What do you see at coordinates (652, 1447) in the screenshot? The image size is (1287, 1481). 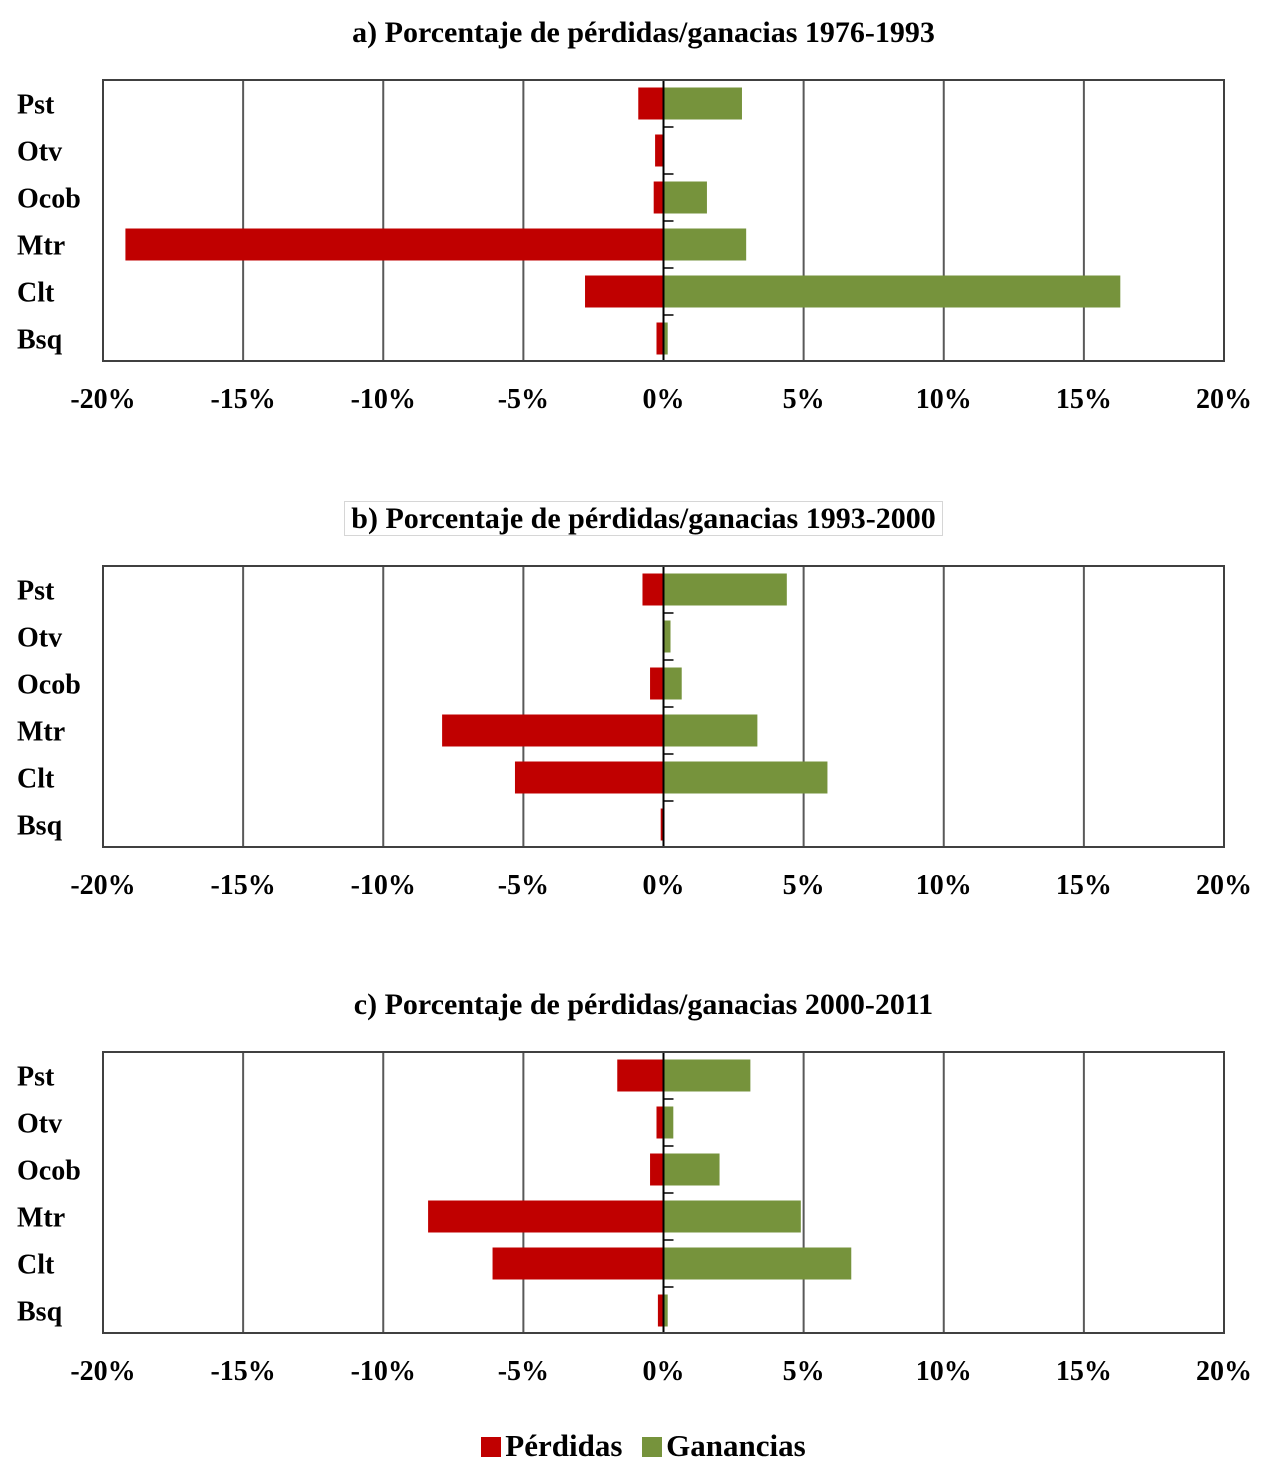 I see `legend-swatch-gains` at bounding box center [652, 1447].